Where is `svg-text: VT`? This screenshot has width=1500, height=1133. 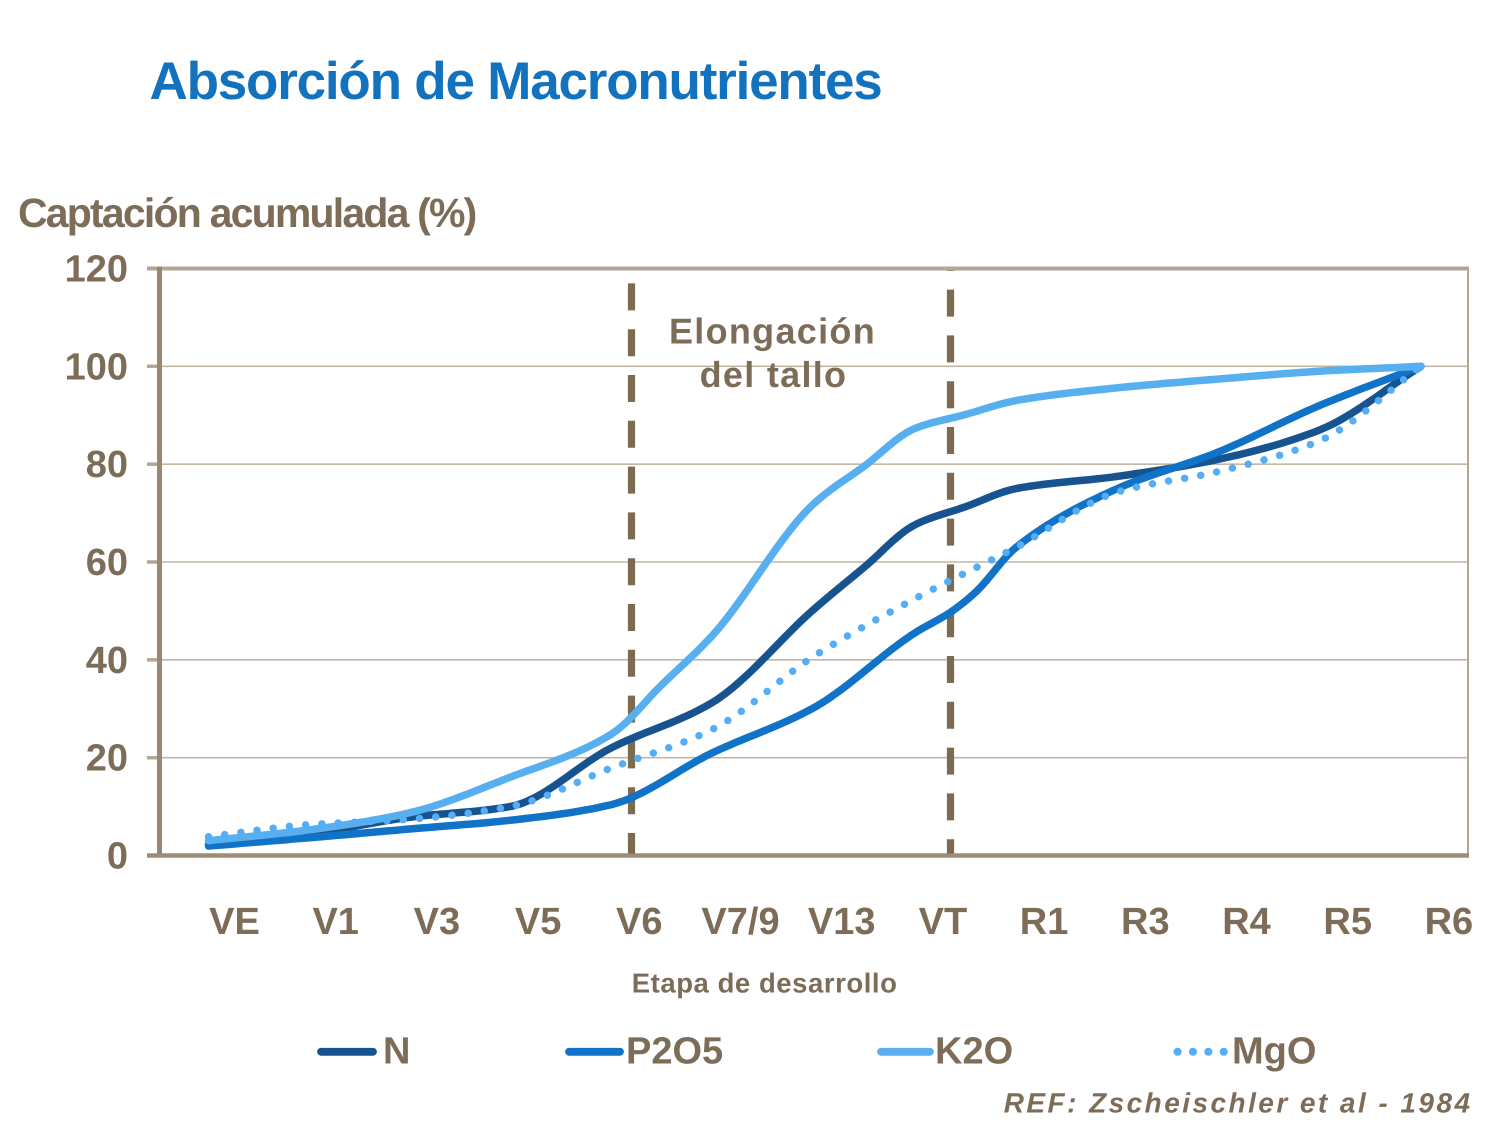 svg-text: VT is located at coordinates (943, 922).